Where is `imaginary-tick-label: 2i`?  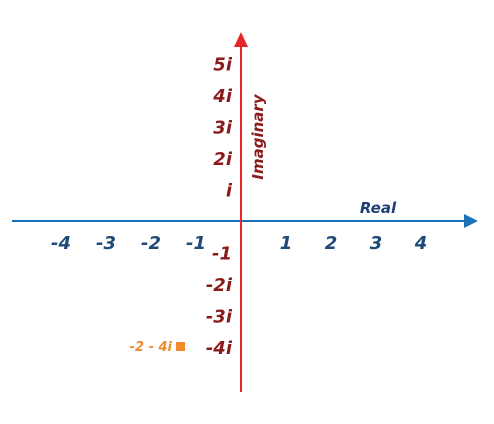
imaginary-tick-label: 2i is located at coordinates (223, 159).